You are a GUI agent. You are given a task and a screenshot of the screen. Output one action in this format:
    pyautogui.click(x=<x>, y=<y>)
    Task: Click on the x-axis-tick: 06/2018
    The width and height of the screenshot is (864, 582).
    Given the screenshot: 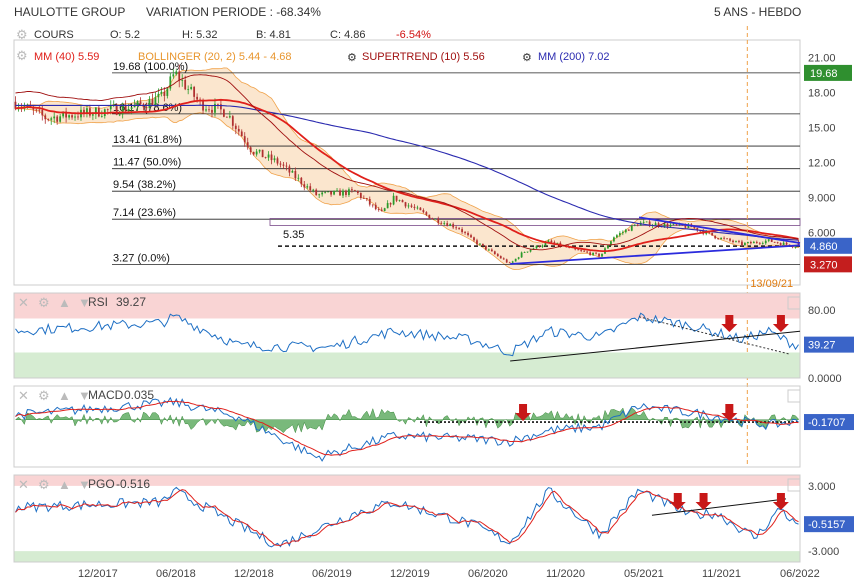 What is the action you would take?
    pyautogui.click(x=176, y=574)
    